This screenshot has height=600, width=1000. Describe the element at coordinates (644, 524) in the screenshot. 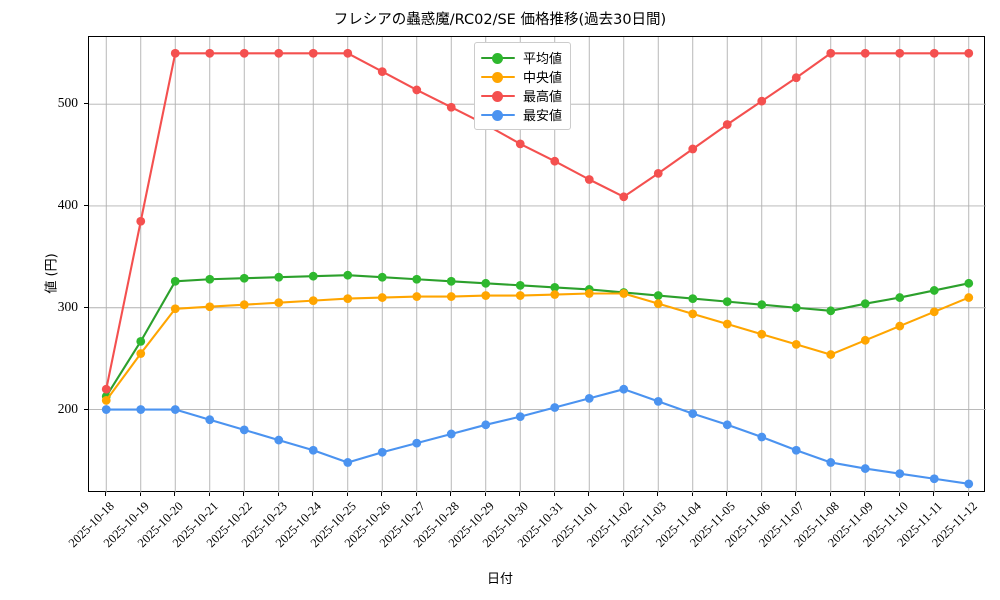

I see `x-tick-label: 2025-11-03` at that location.